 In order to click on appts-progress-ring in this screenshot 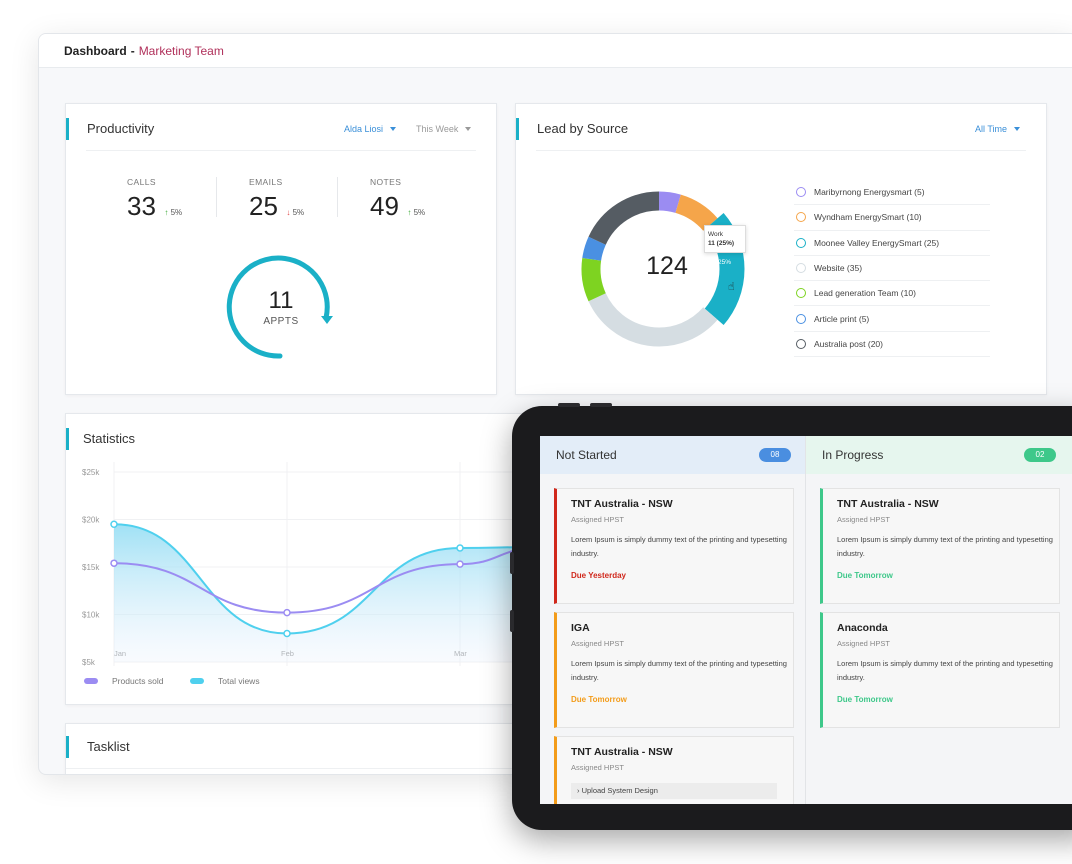, I will do `click(279, 307)`.